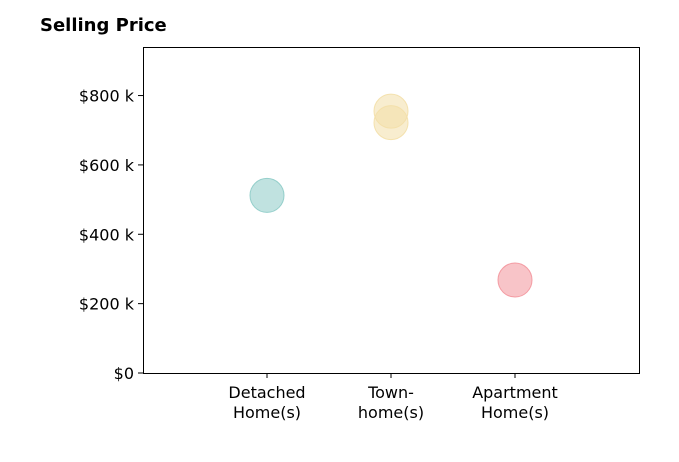 The width and height of the screenshot is (679, 462). Describe the element at coordinates (107, 234) in the screenshot. I see `y-tick-label: $400 k` at that location.